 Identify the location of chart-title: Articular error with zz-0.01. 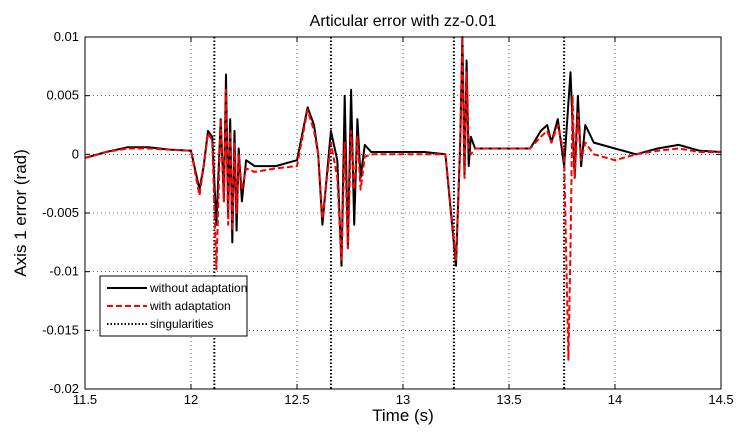
(403, 21).